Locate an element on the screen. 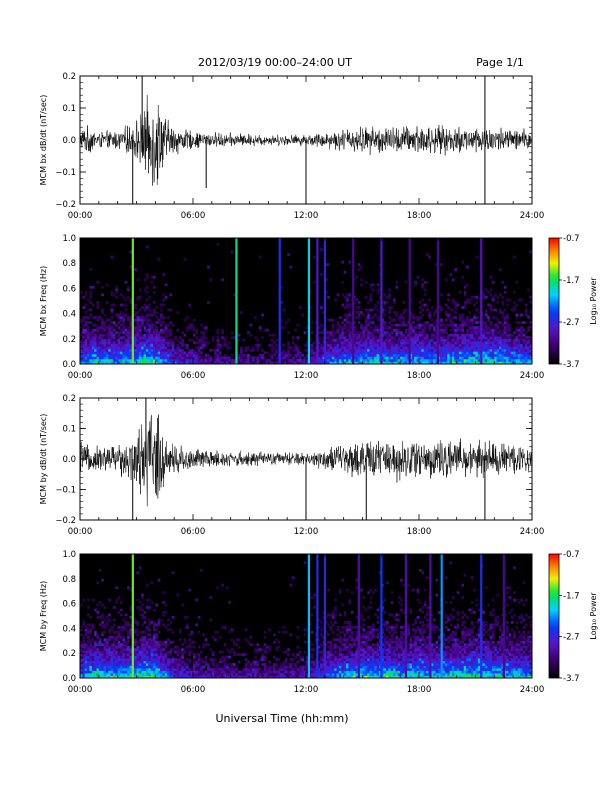 This screenshot has height=792, width=612. page-indicator: Page 1/1 is located at coordinates (500, 62).